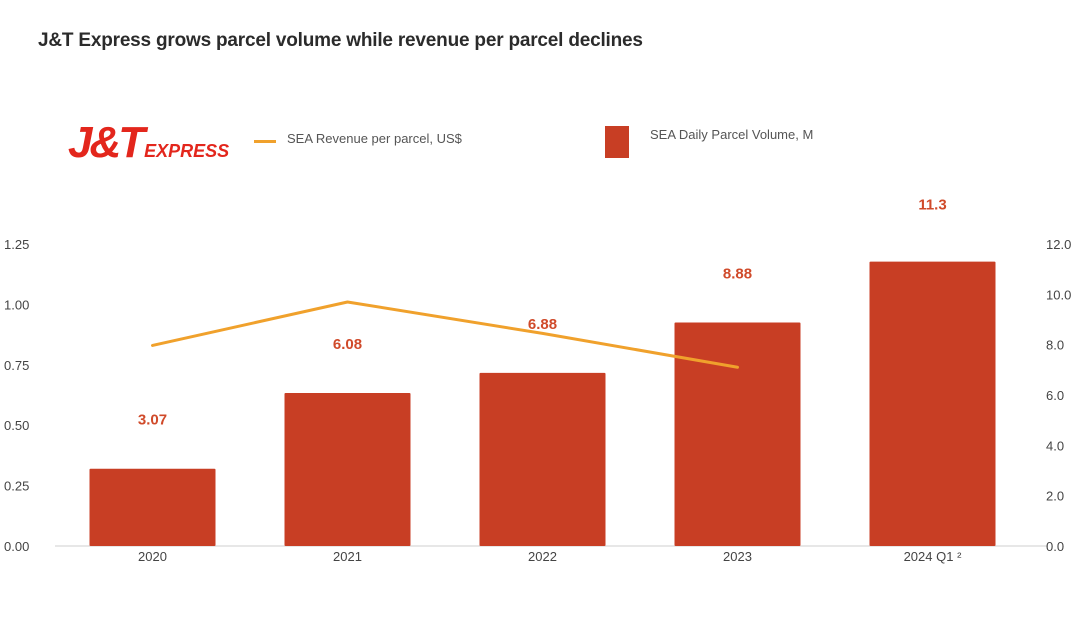 The image size is (1080, 619). What do you see at coordinates (265, 141) in the screenshot?
I see `legend-line-swatch` at bounding box center [265, 141].